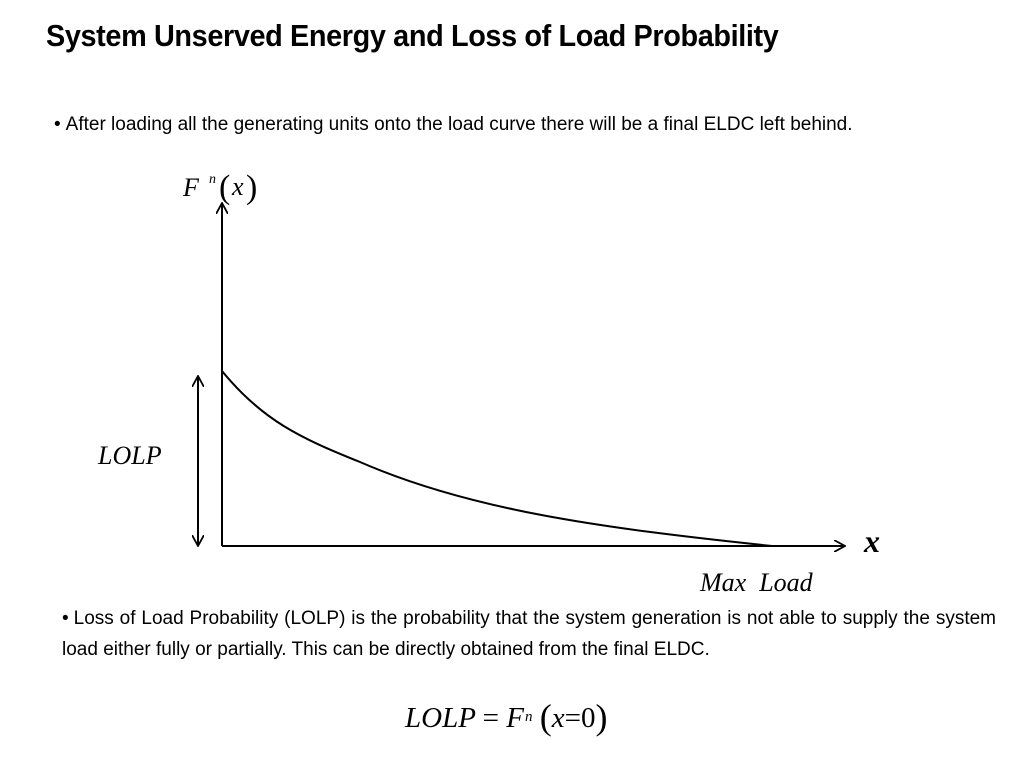  I want to click on y-axis-label: F, so click(191, 187).